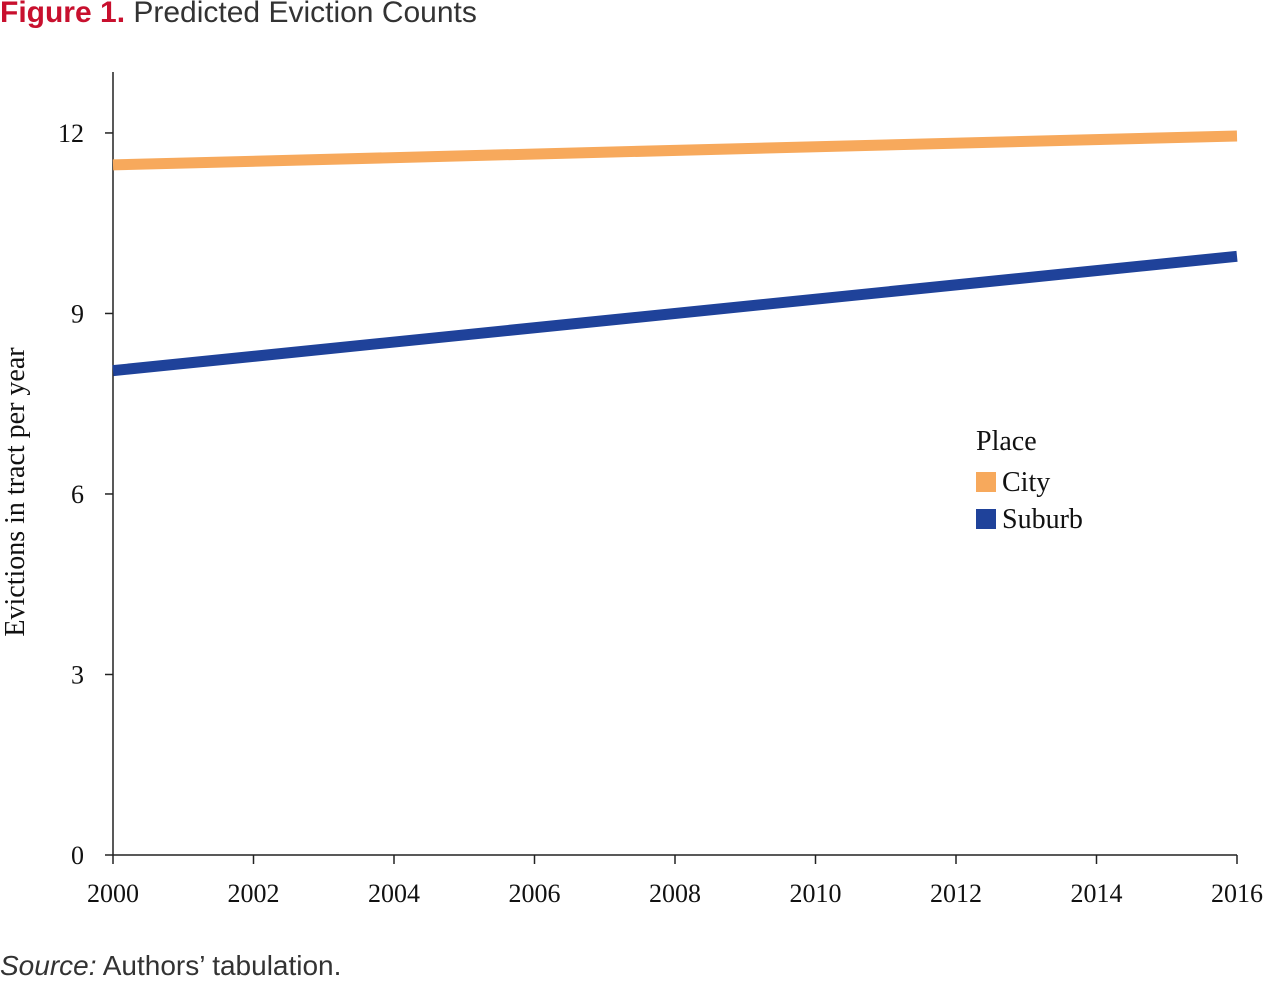 The image size is (1280, 982). Describe the element at coordinates (222, 965) in the screenshot. I see `source-text: Authors’ tabulation.` at that location.